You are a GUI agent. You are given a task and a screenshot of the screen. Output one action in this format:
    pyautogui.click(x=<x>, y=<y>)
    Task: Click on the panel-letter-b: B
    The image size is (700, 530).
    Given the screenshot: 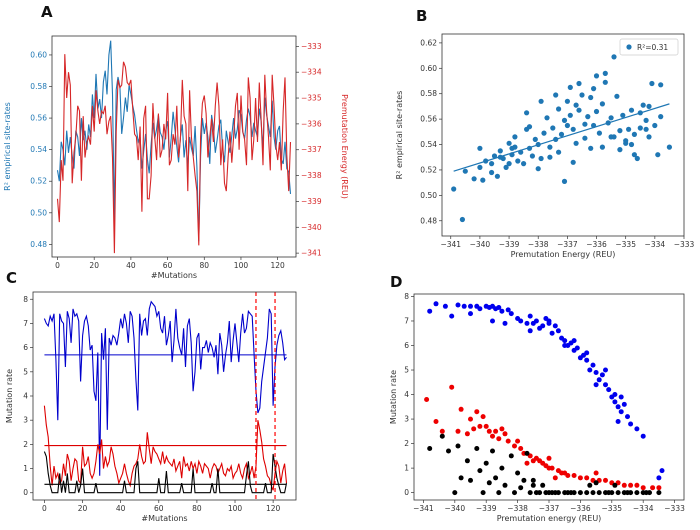 What is the action you would take?
    pyautogui.click(x=421, y=16)
    